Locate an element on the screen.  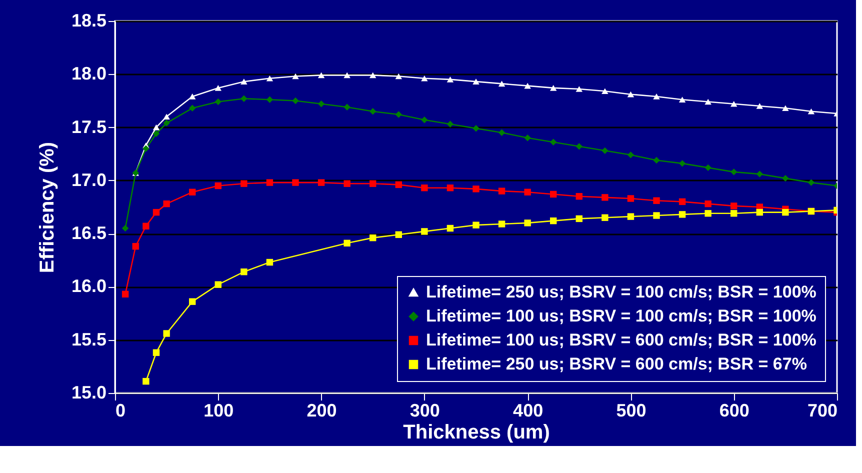
y-tick-label: 18.0 is located at coordinates (88, 74).